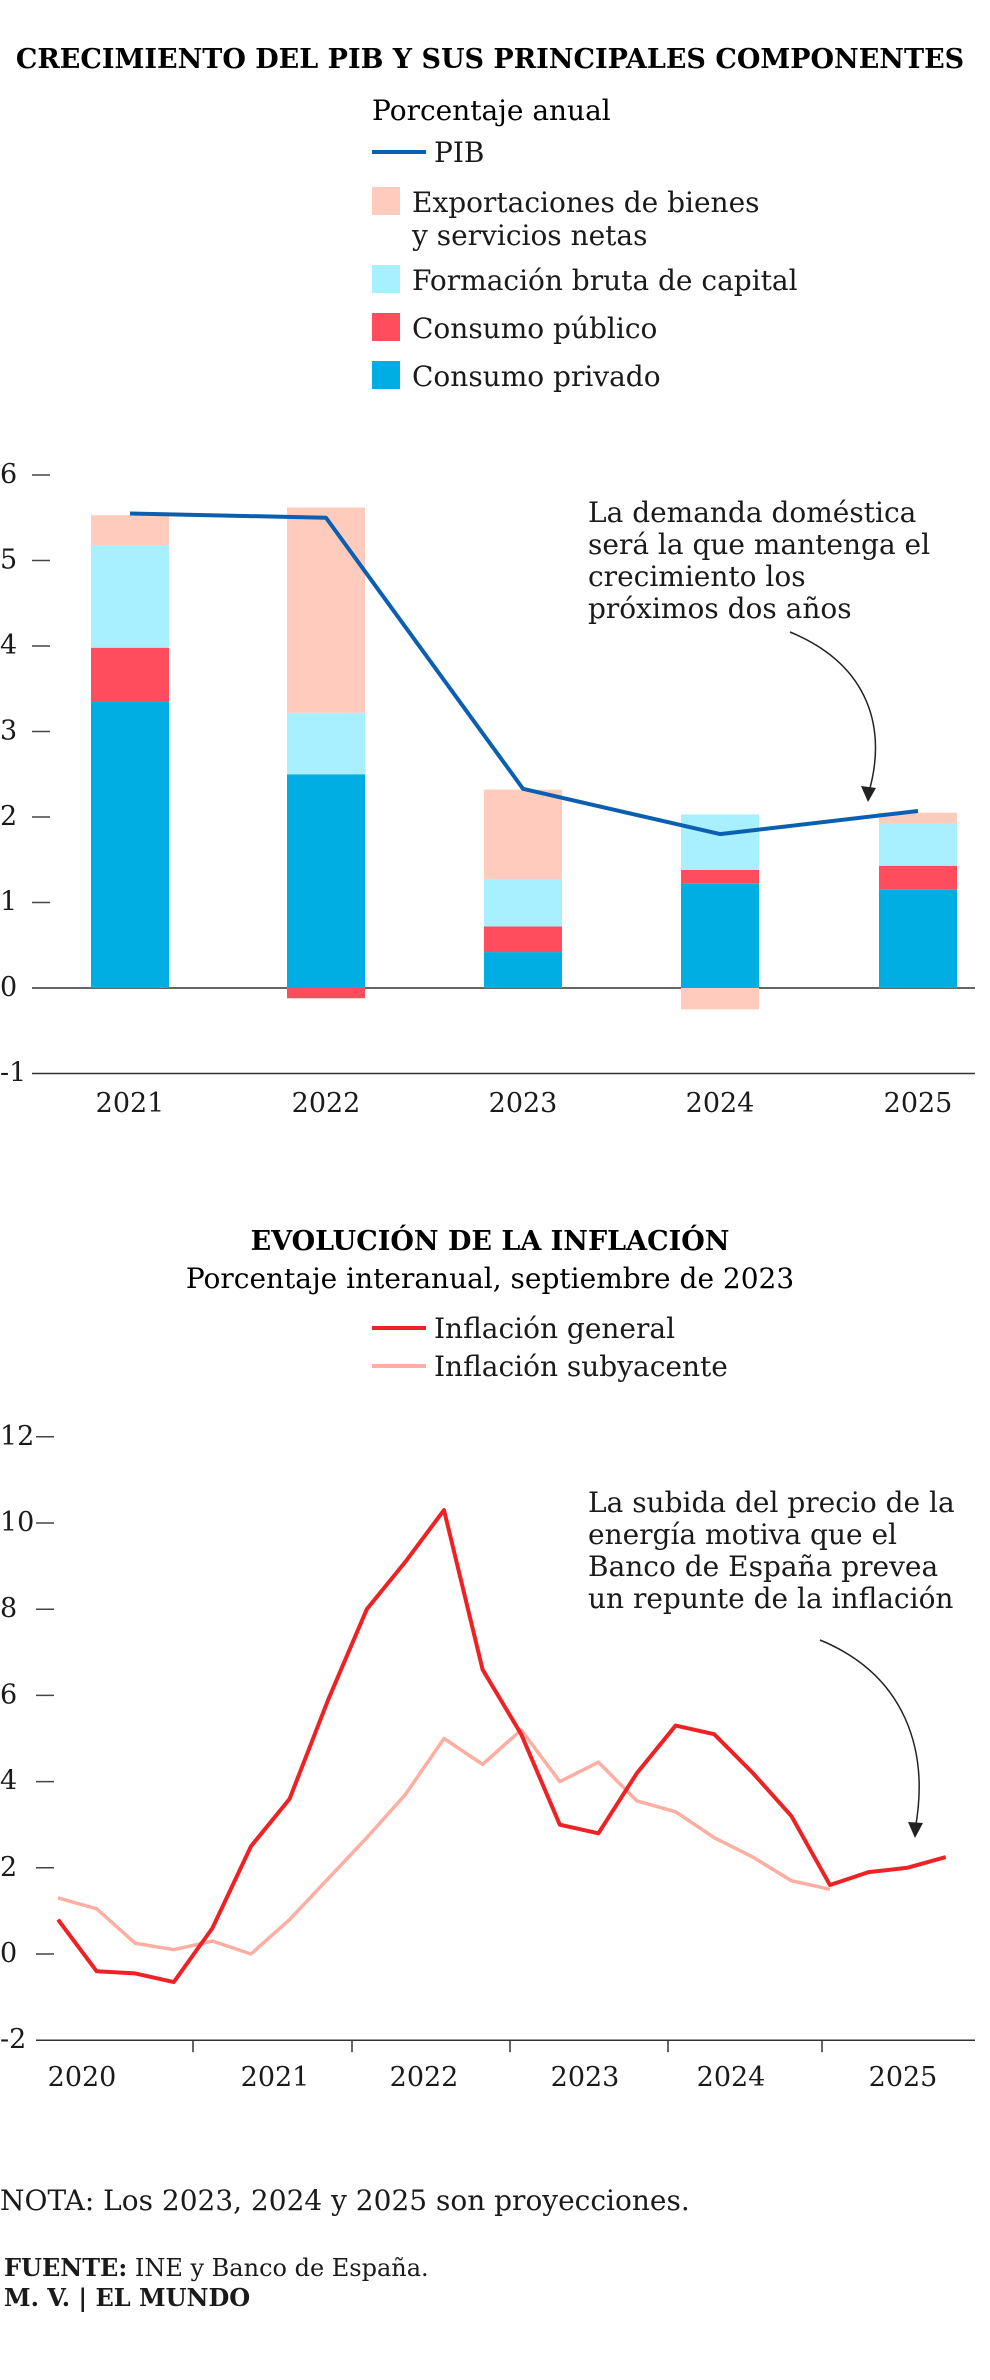 Image resolution: width=990 pixels, height=2380 pixels. What do you see at coordinates (742, 1534) in the screenshot?
I see `annotation-line: energía motiva que el` at bounding box center [742, 1534].